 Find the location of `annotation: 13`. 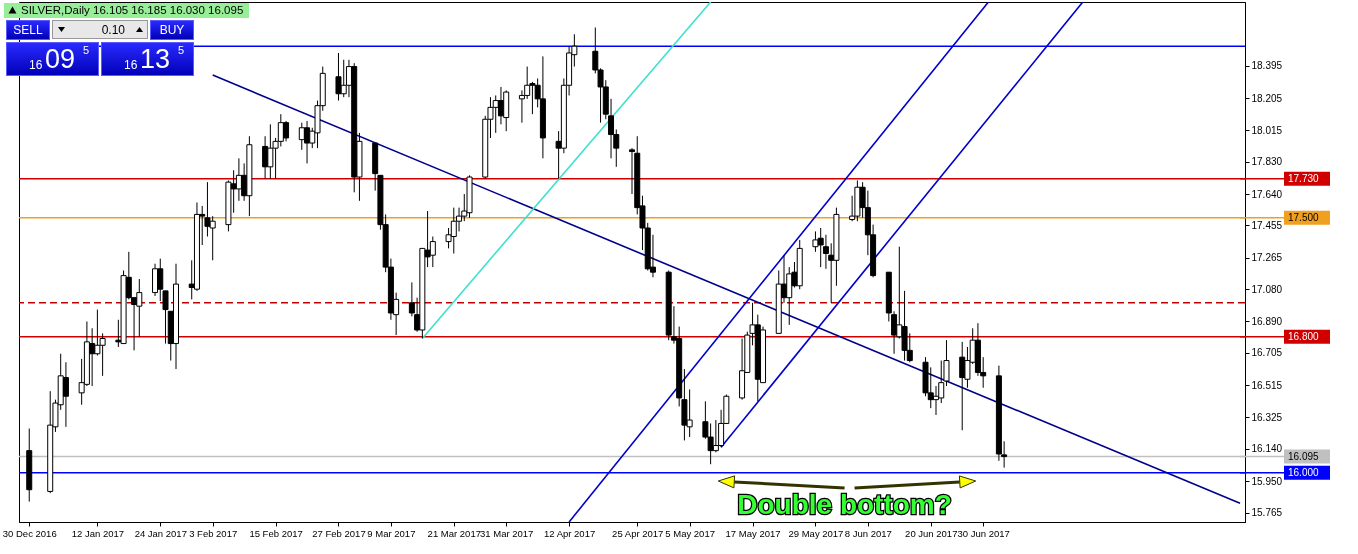

annotation: 13 is located at coordinates (155, 59).